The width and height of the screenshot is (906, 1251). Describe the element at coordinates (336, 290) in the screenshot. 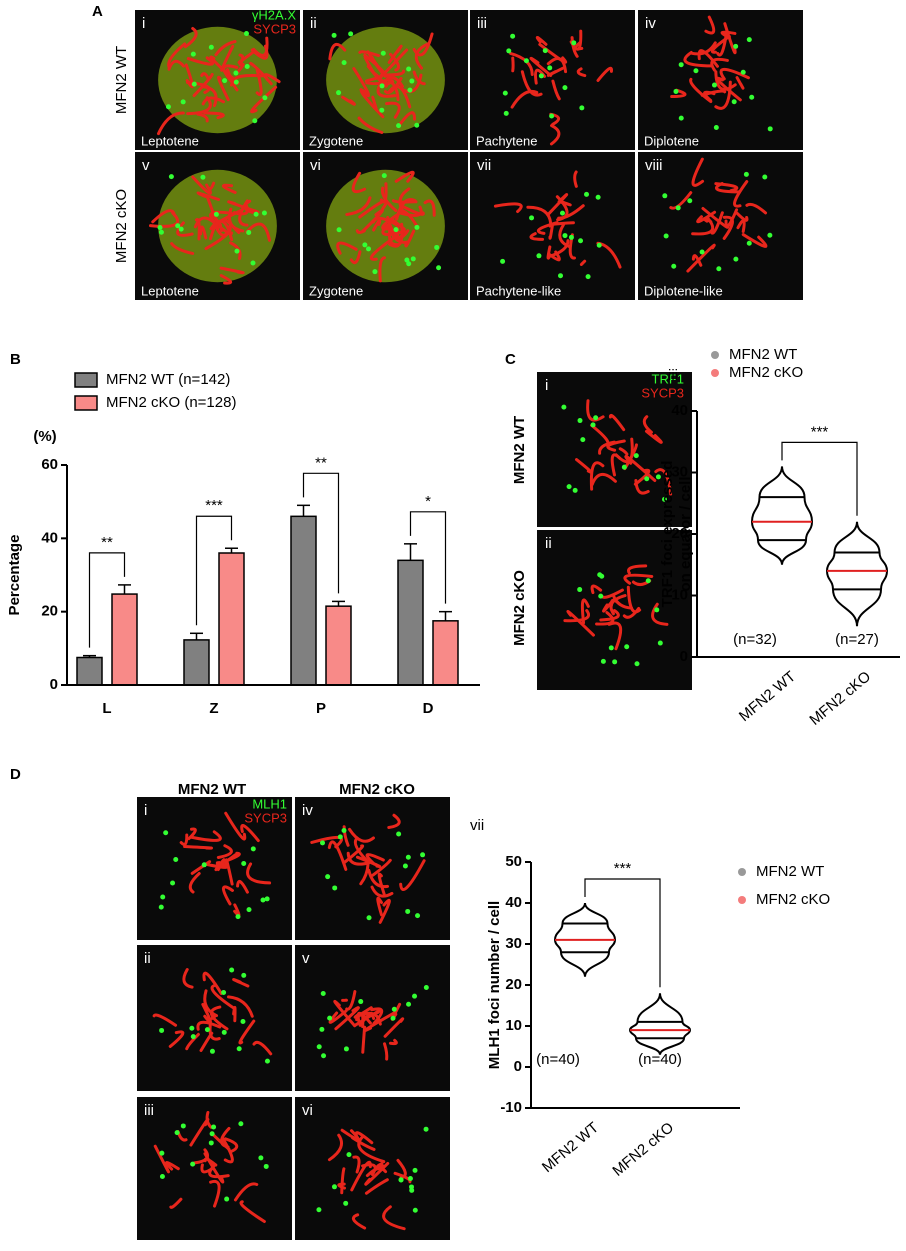

I see `stage-label: Zygotene` at that location.